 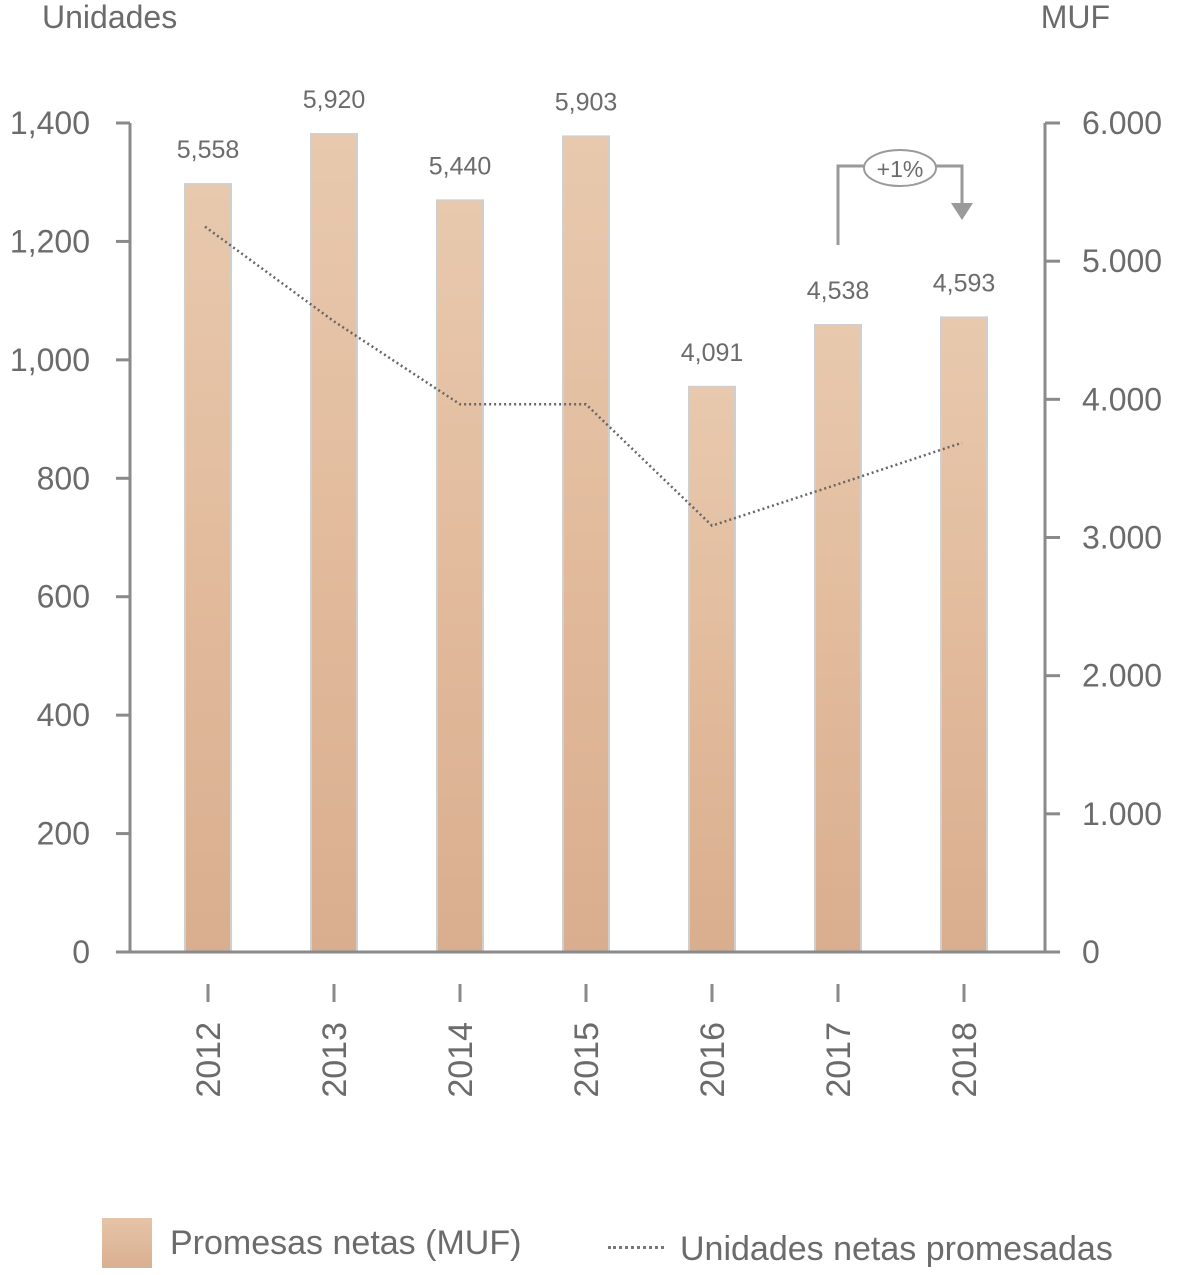 I want to click on left-tick-label: 400, so click(x=63, y=715).